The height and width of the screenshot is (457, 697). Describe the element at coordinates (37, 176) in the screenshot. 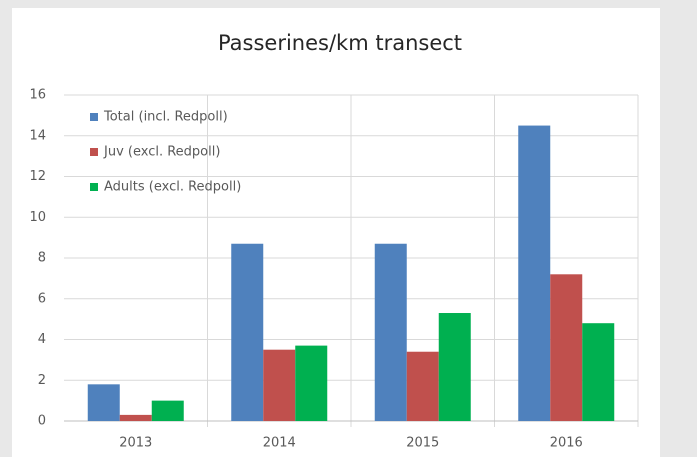

I see `y-tick-label: 12` at that location.